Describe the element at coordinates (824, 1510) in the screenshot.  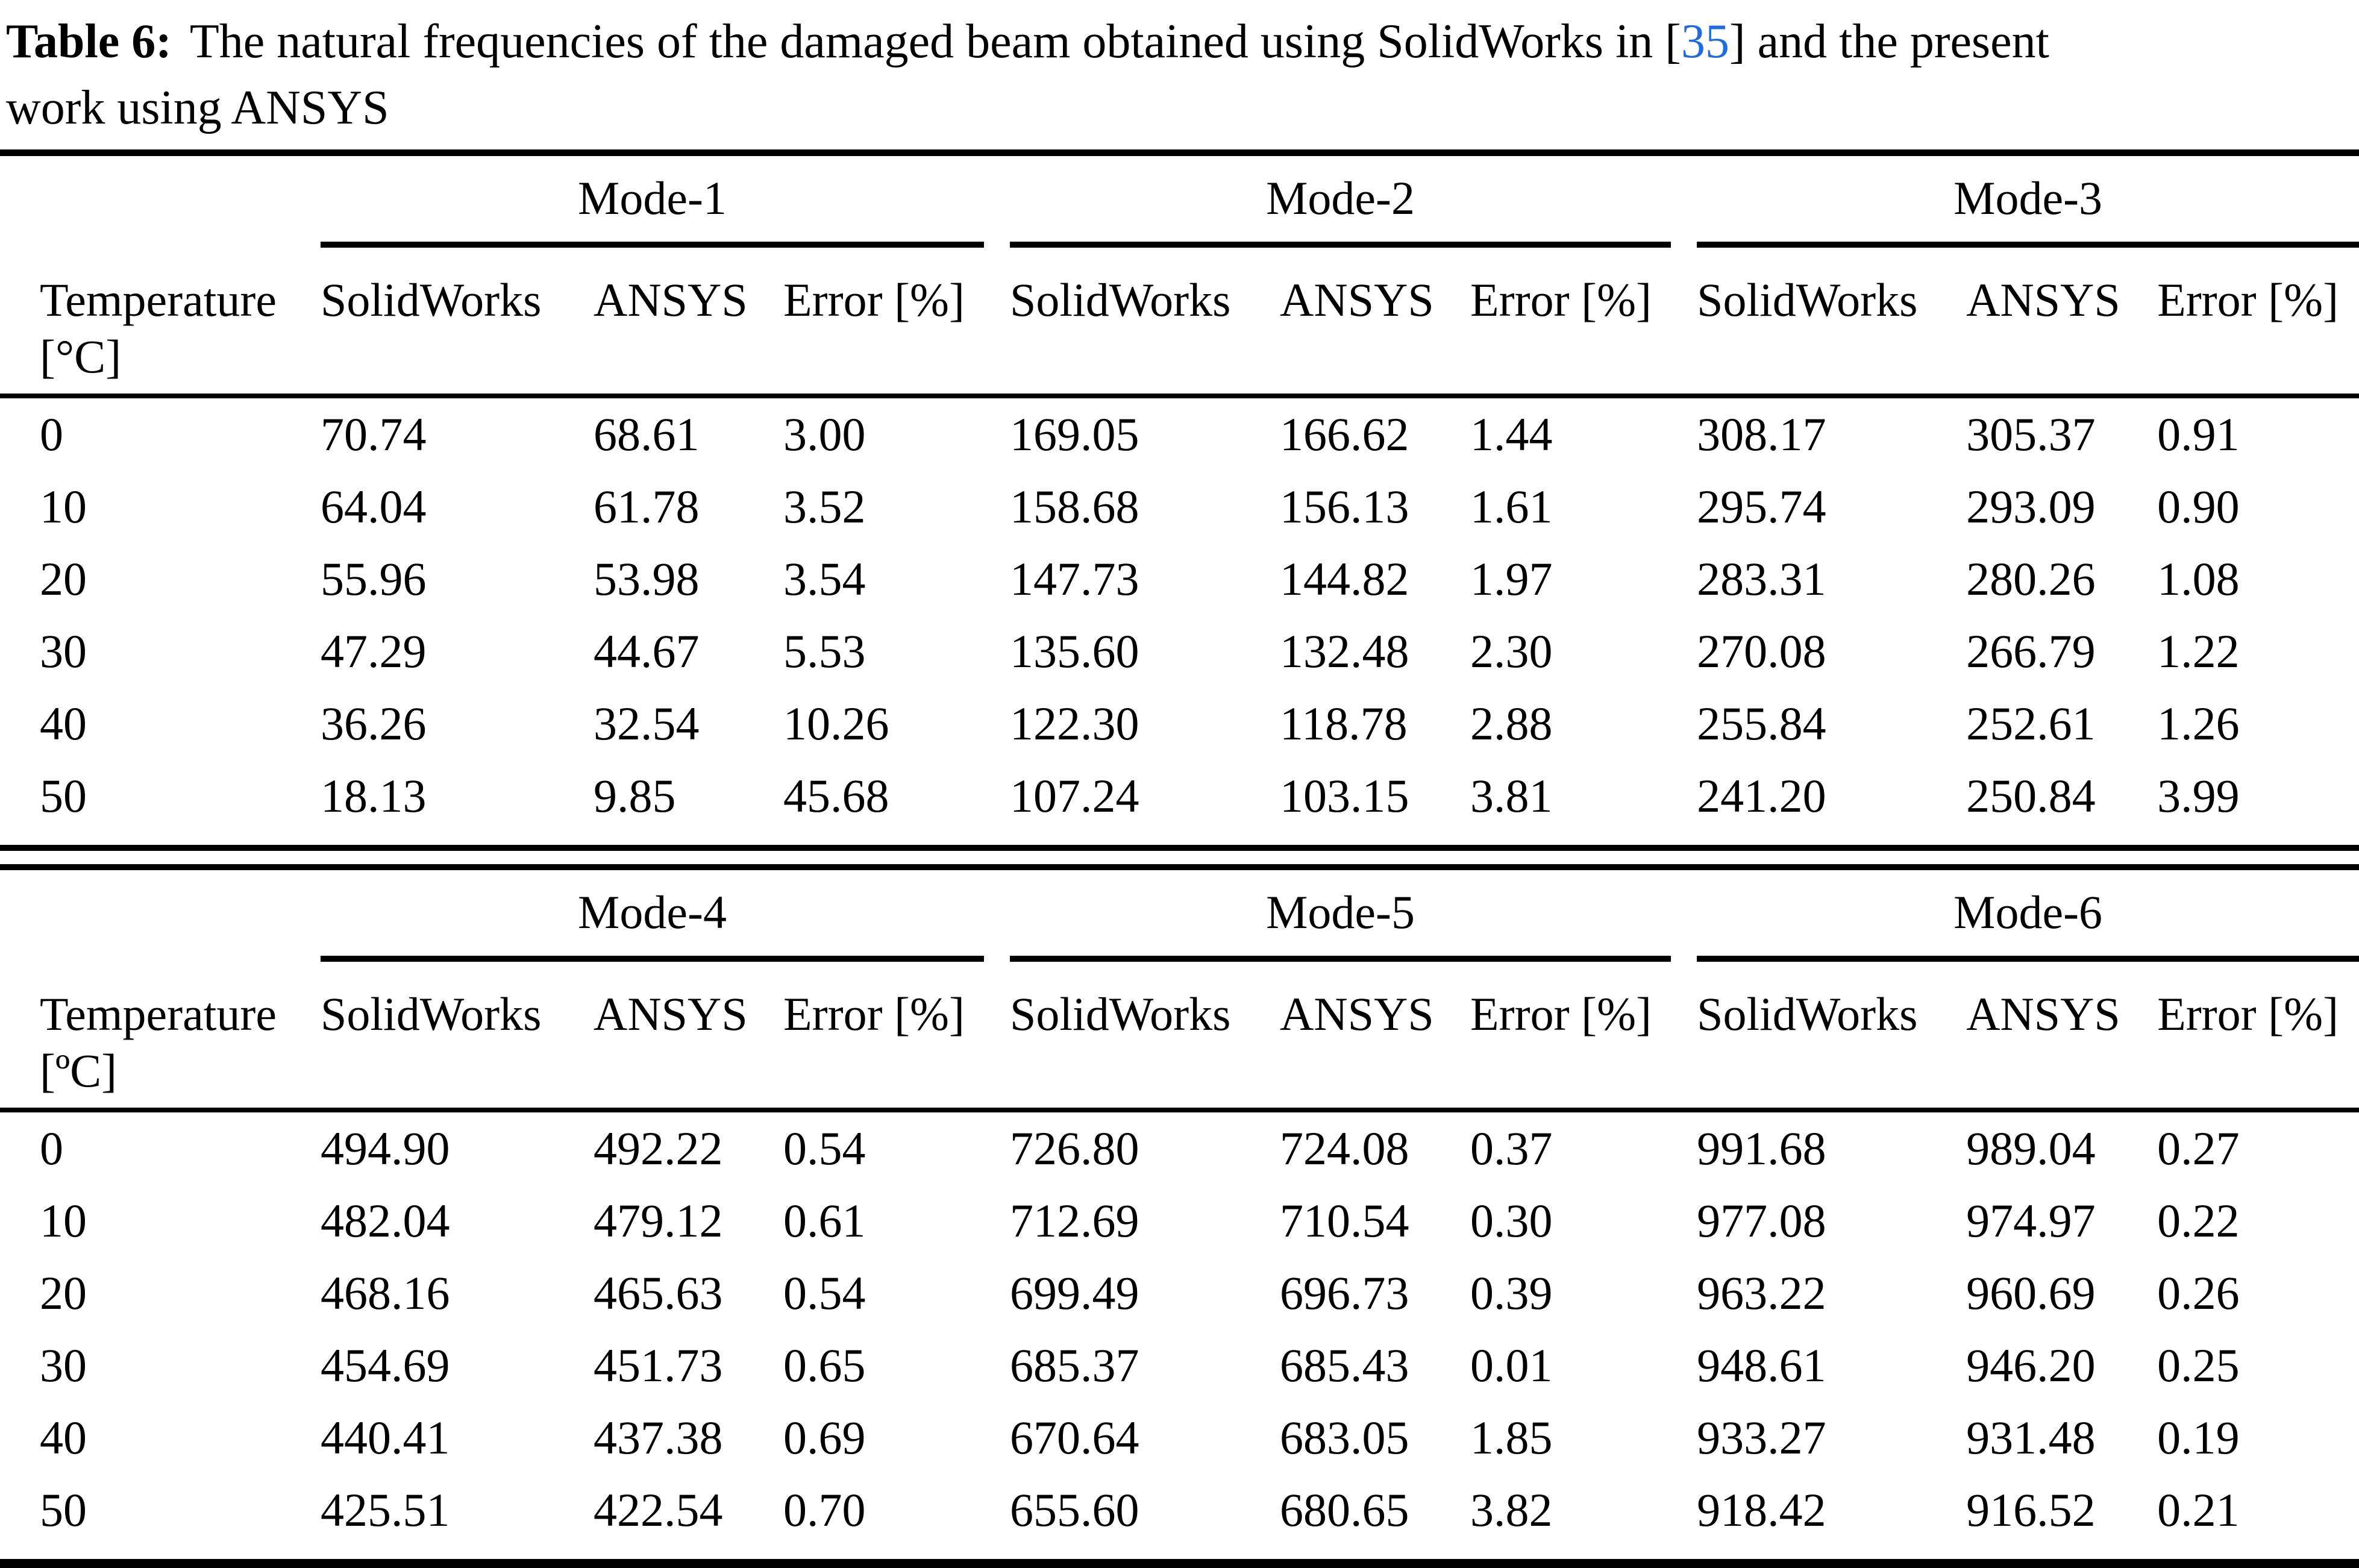
I see `value-cell: 0.70` at that location.